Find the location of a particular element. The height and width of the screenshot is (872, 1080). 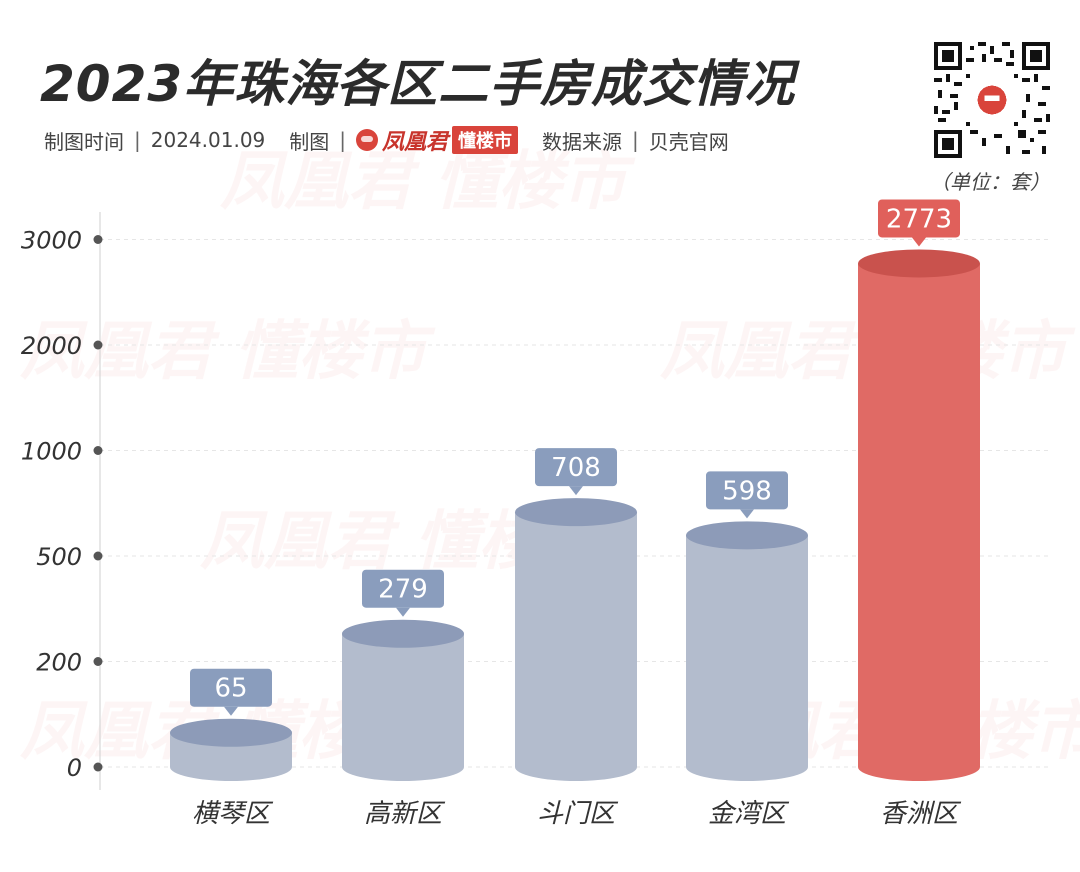

value-label: 708 is located at coordinates (576, 468).